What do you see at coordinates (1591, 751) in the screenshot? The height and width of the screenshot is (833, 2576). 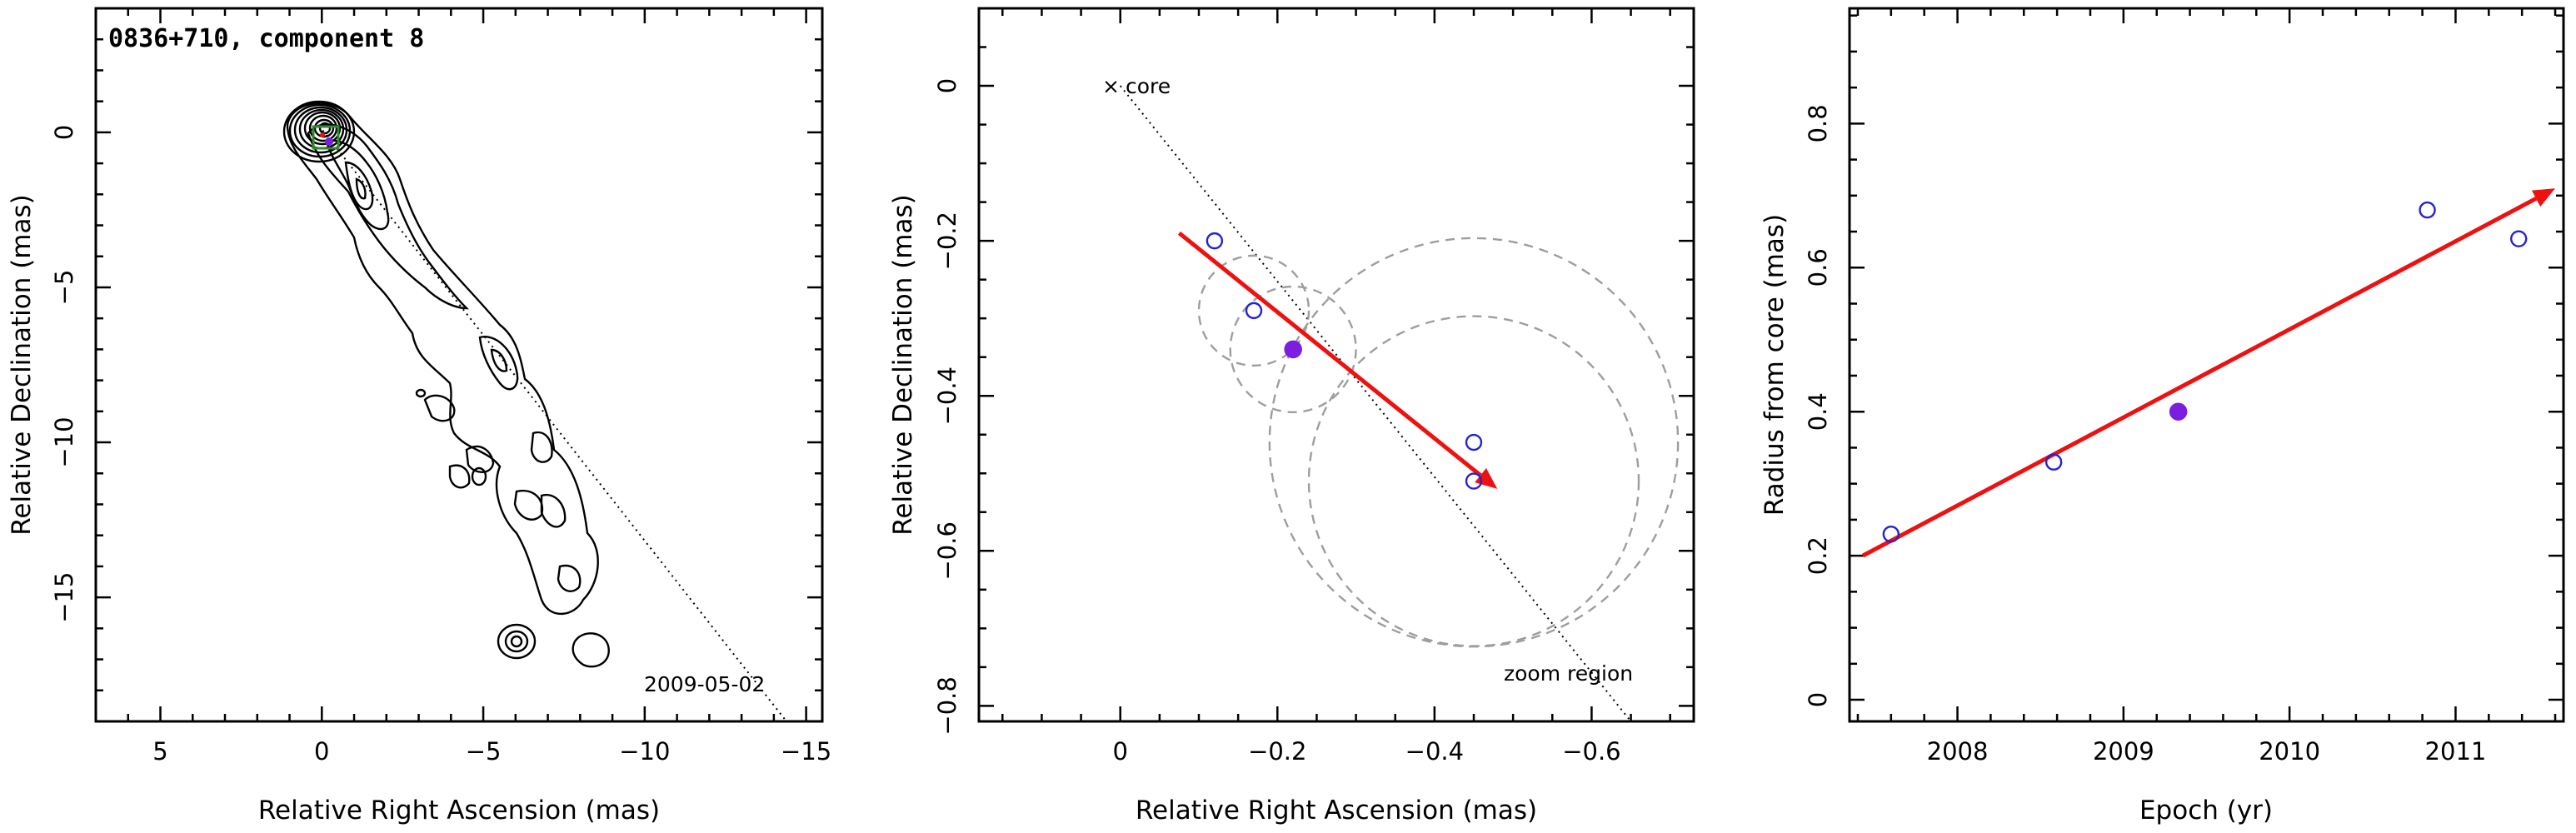 I see `x-tick-label: −0.6` at bounding box center [1591, 751].